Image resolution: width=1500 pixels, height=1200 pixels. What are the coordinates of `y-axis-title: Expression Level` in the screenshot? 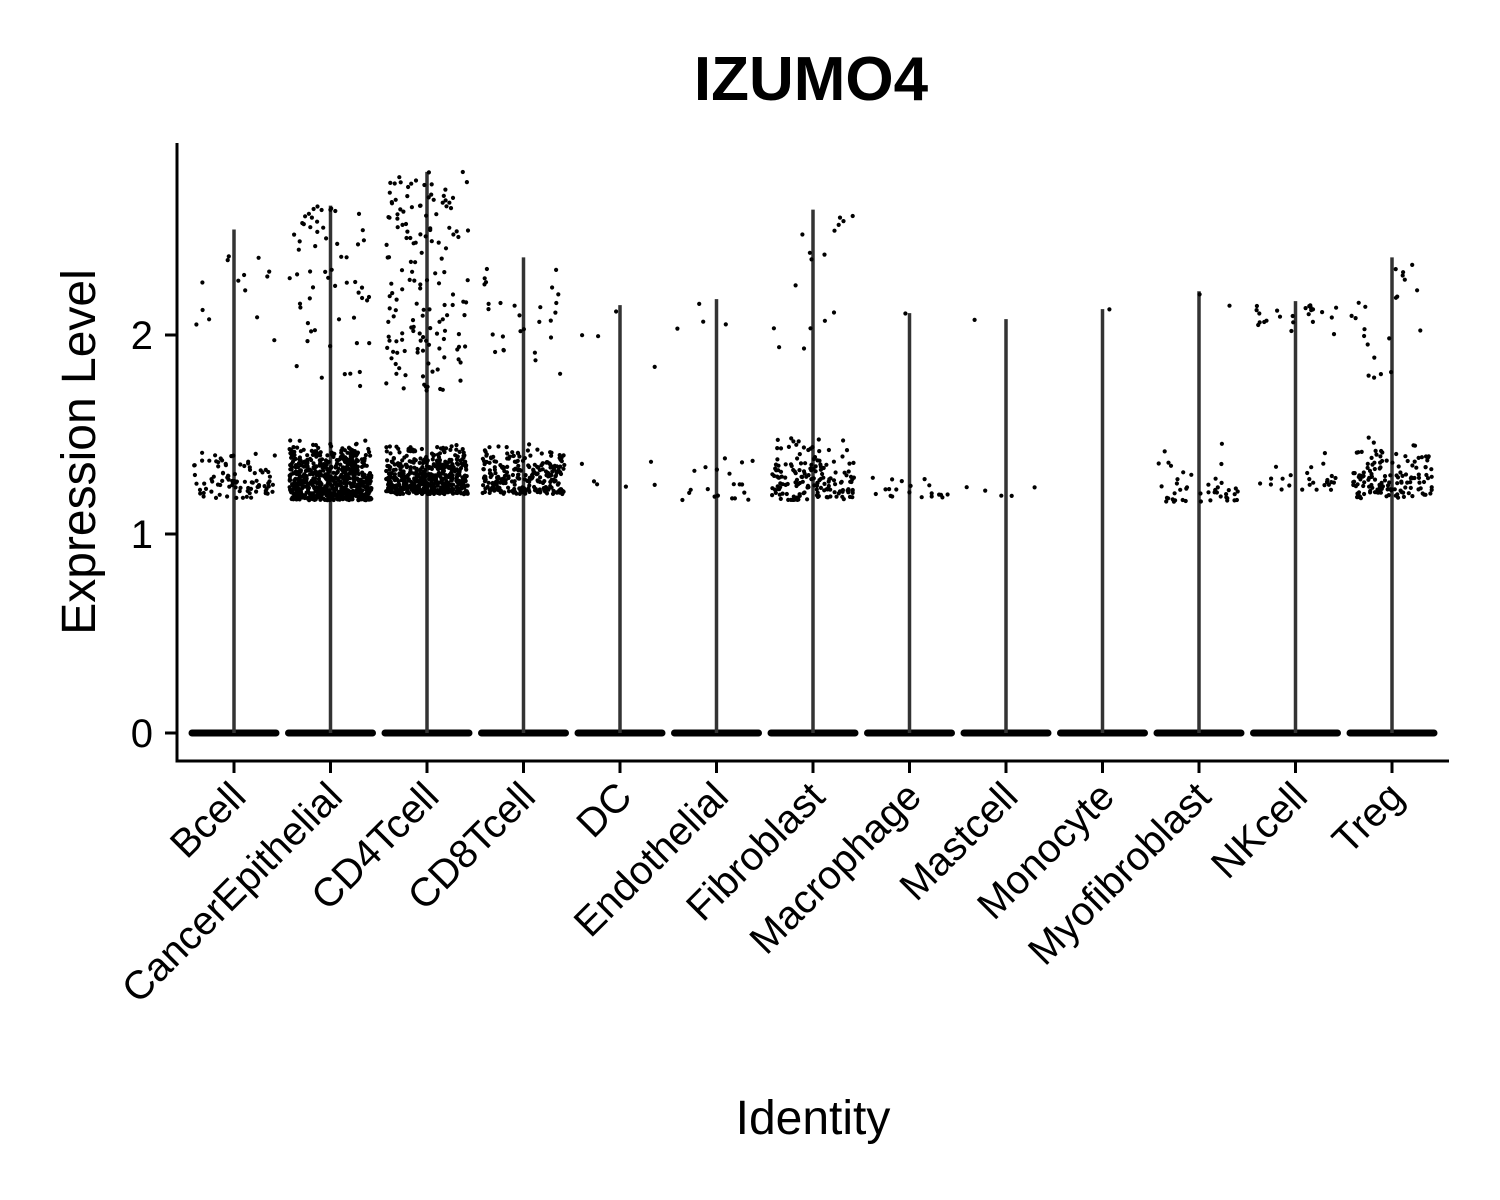 It's located at (79, 452).